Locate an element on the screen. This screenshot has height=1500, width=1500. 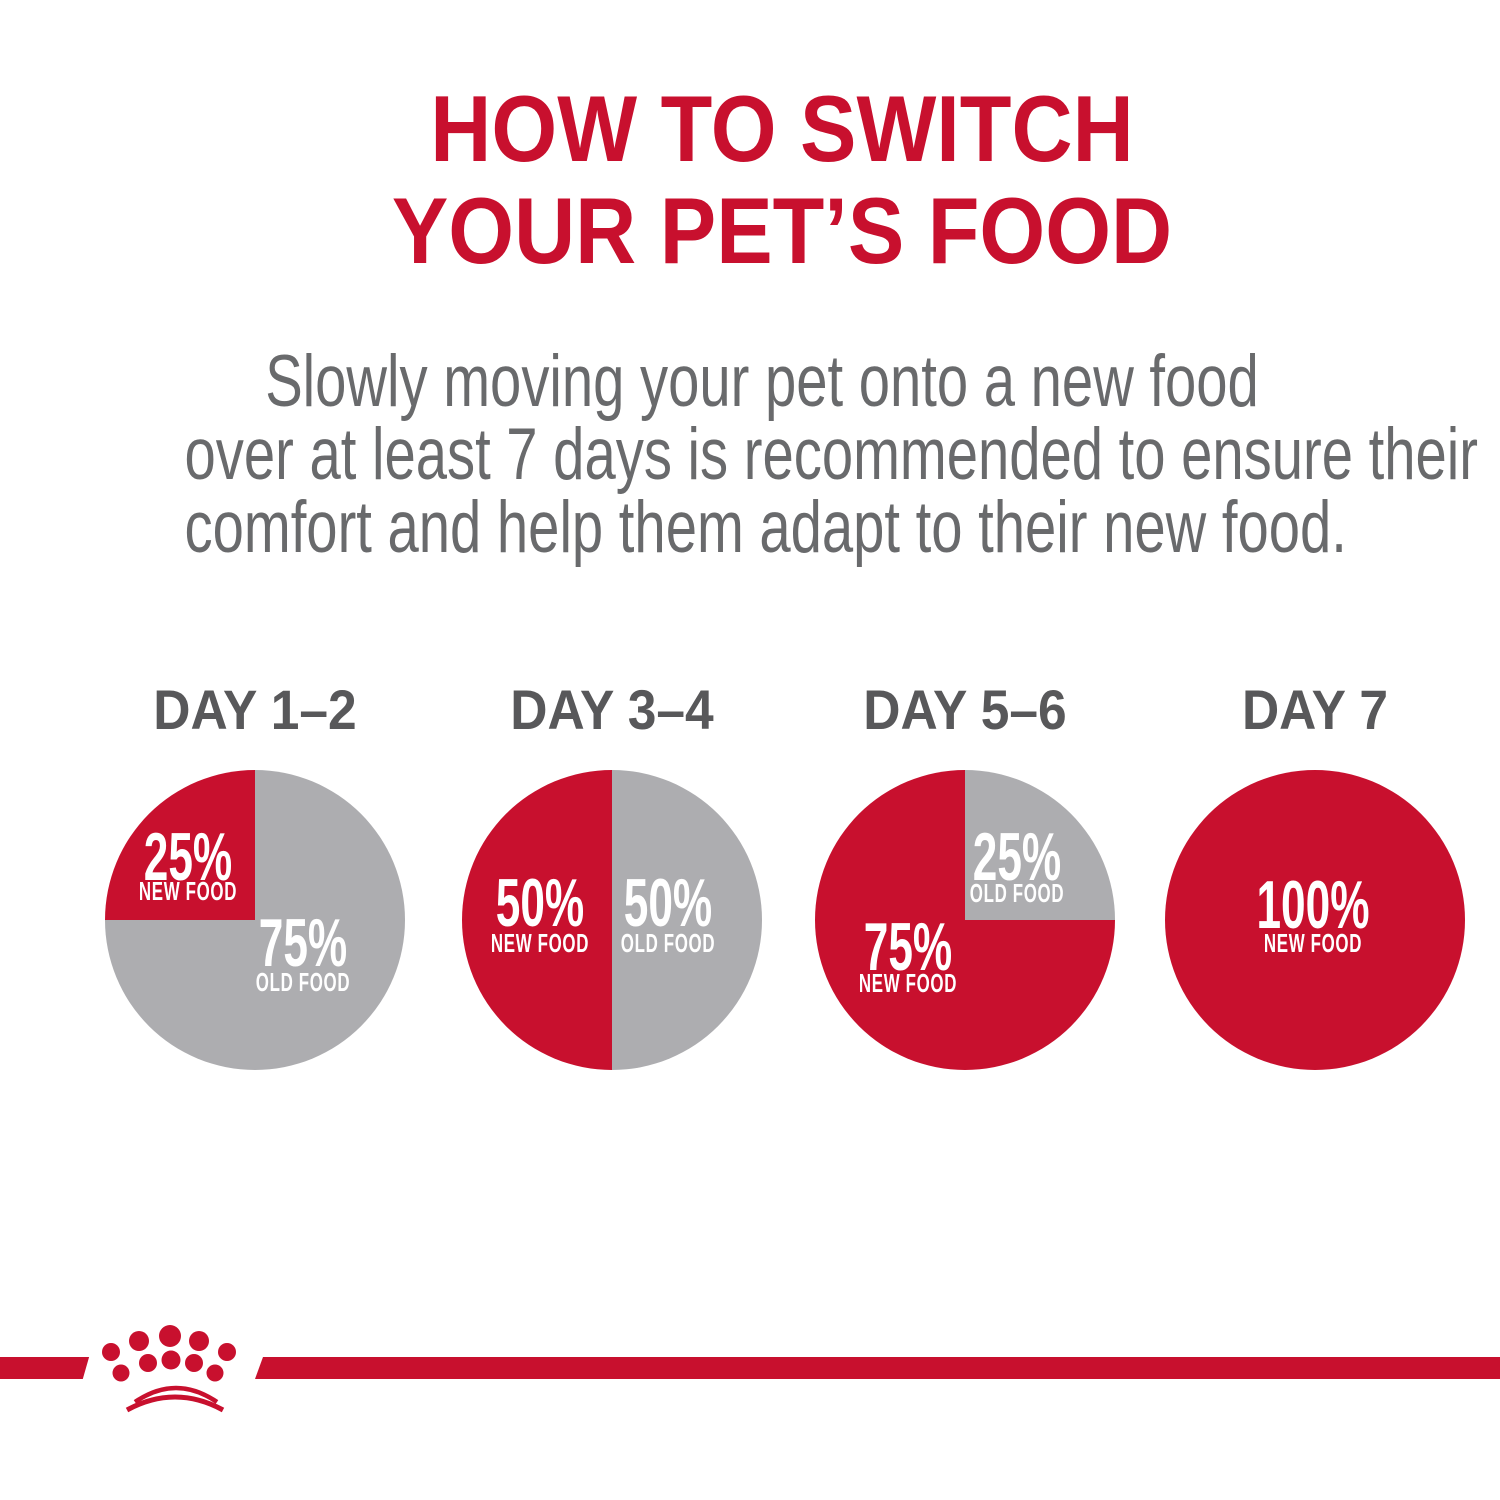
royal-canin-crown-icon is located at coordinates (169, 1369).